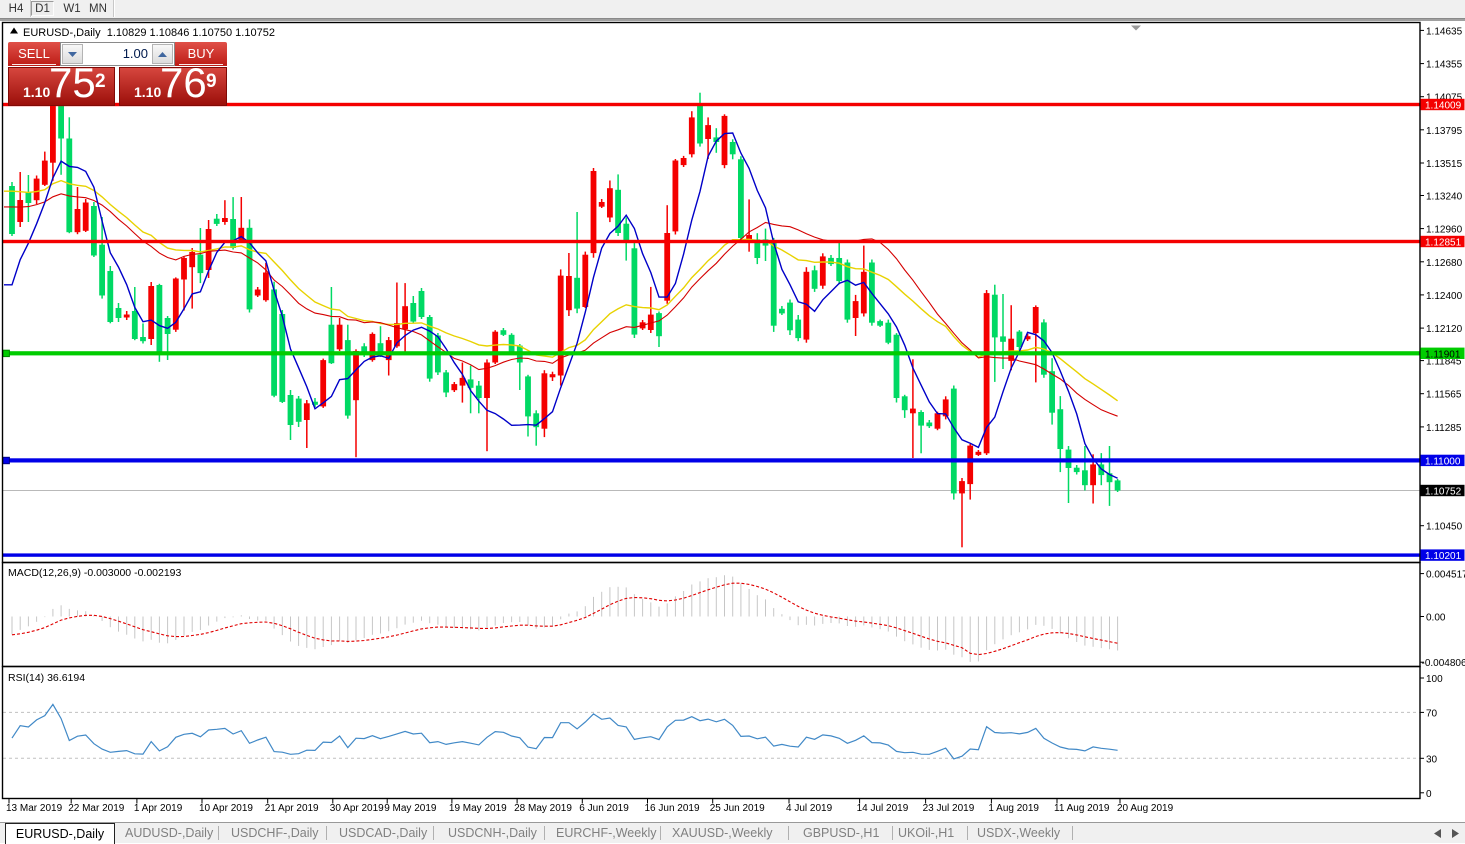 This screenshot has height=844, width=1465. Describe the element at coordinates (1436, 618) in the screenshot. I see `svg-text: 0.00` at that location.